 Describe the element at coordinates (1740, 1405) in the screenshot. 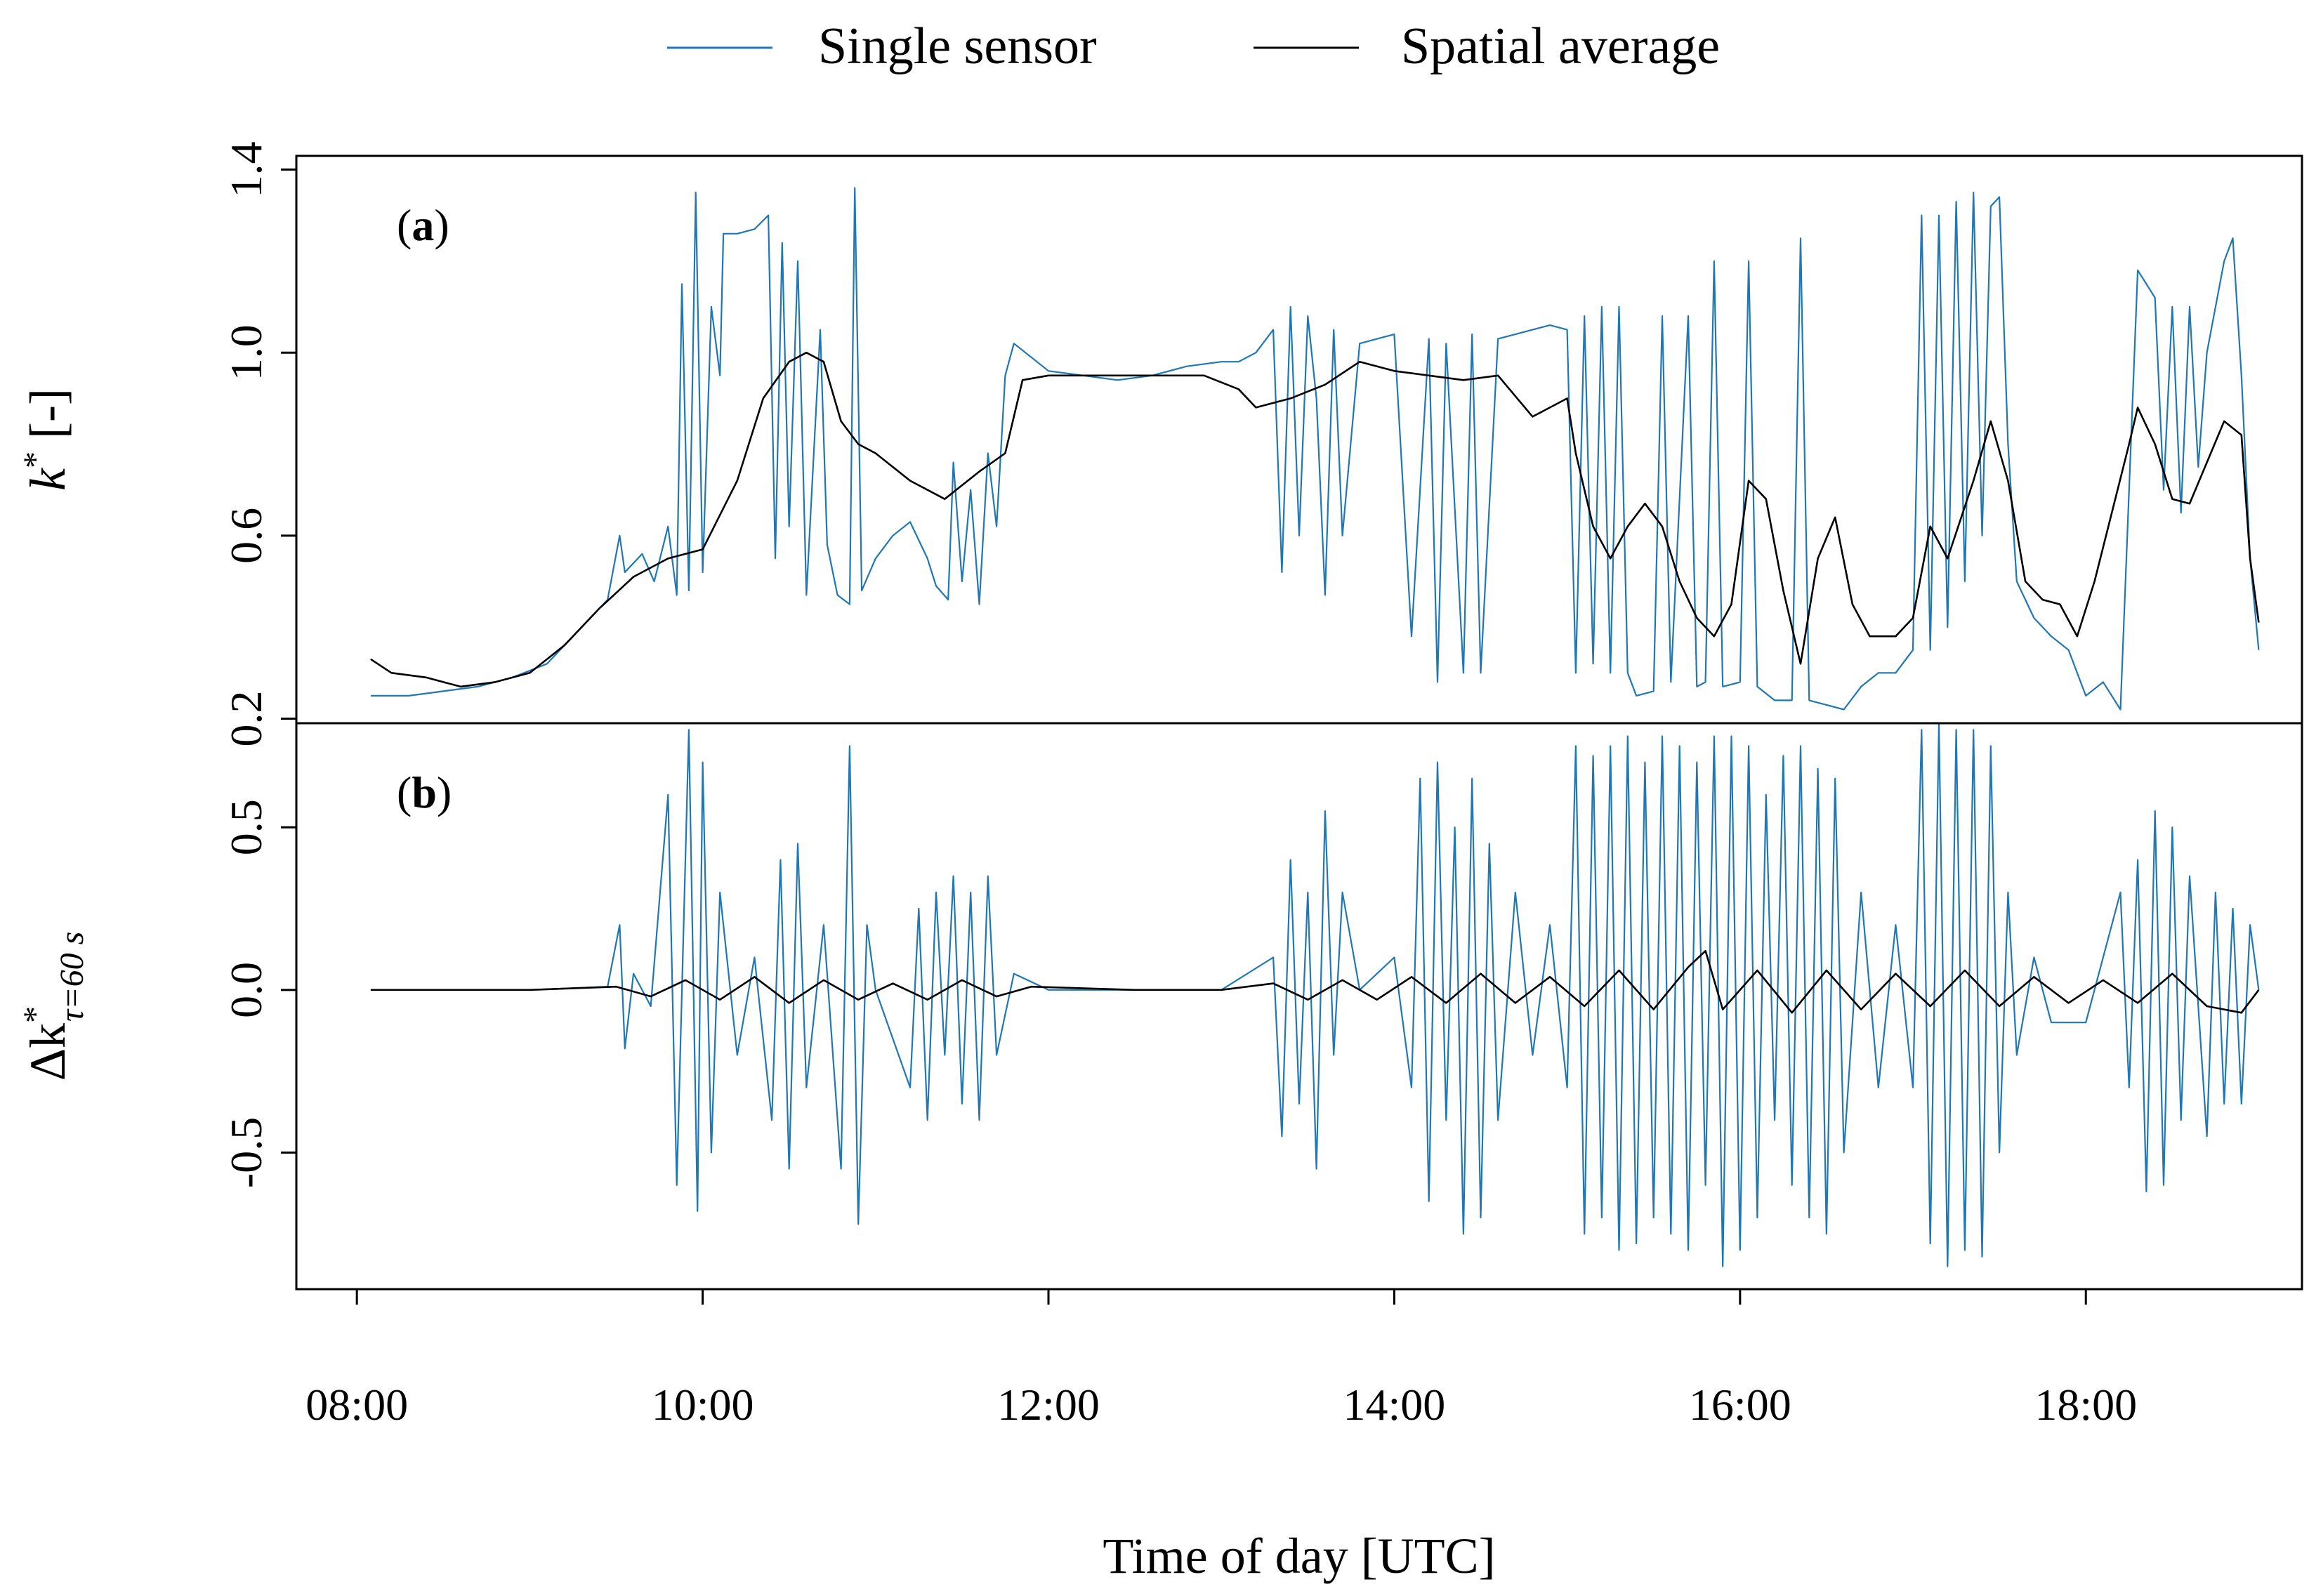

I see `x-tick-label: 16:00` at that location.